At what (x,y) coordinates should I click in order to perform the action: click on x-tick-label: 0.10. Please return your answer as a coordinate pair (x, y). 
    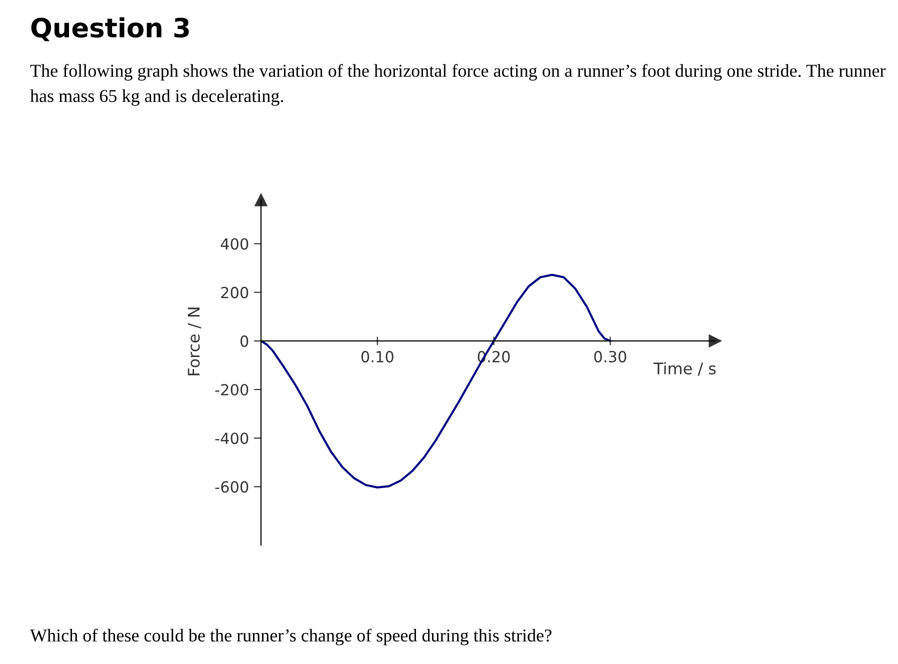
    Looking at the image, I should click on (377, 356).